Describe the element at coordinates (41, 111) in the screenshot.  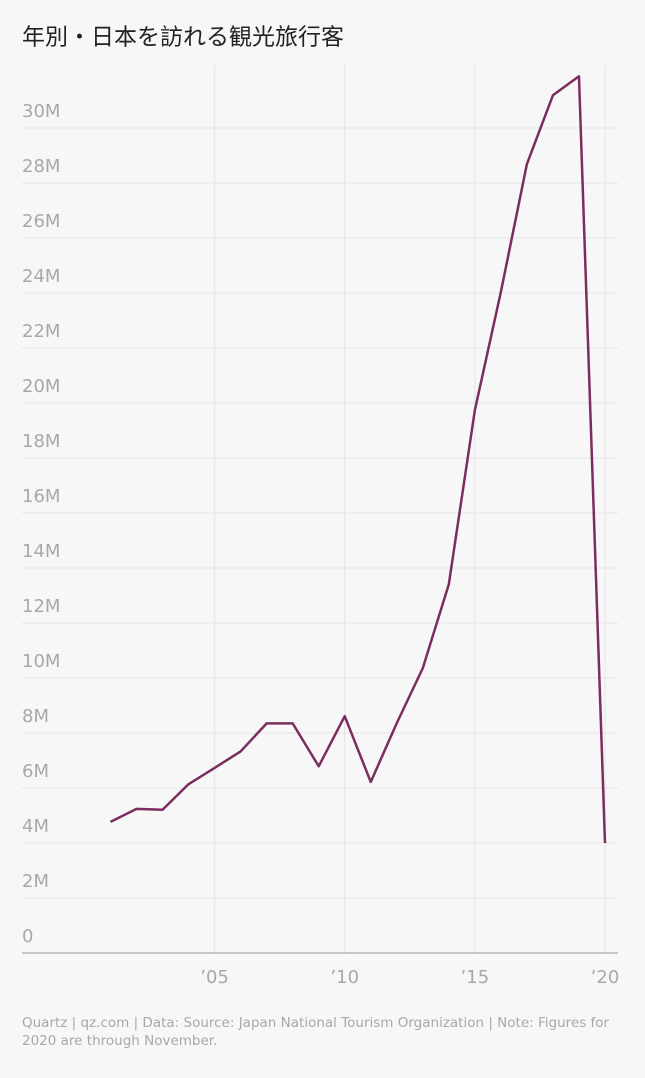
I see `y-tick-label: 30M` at that location.